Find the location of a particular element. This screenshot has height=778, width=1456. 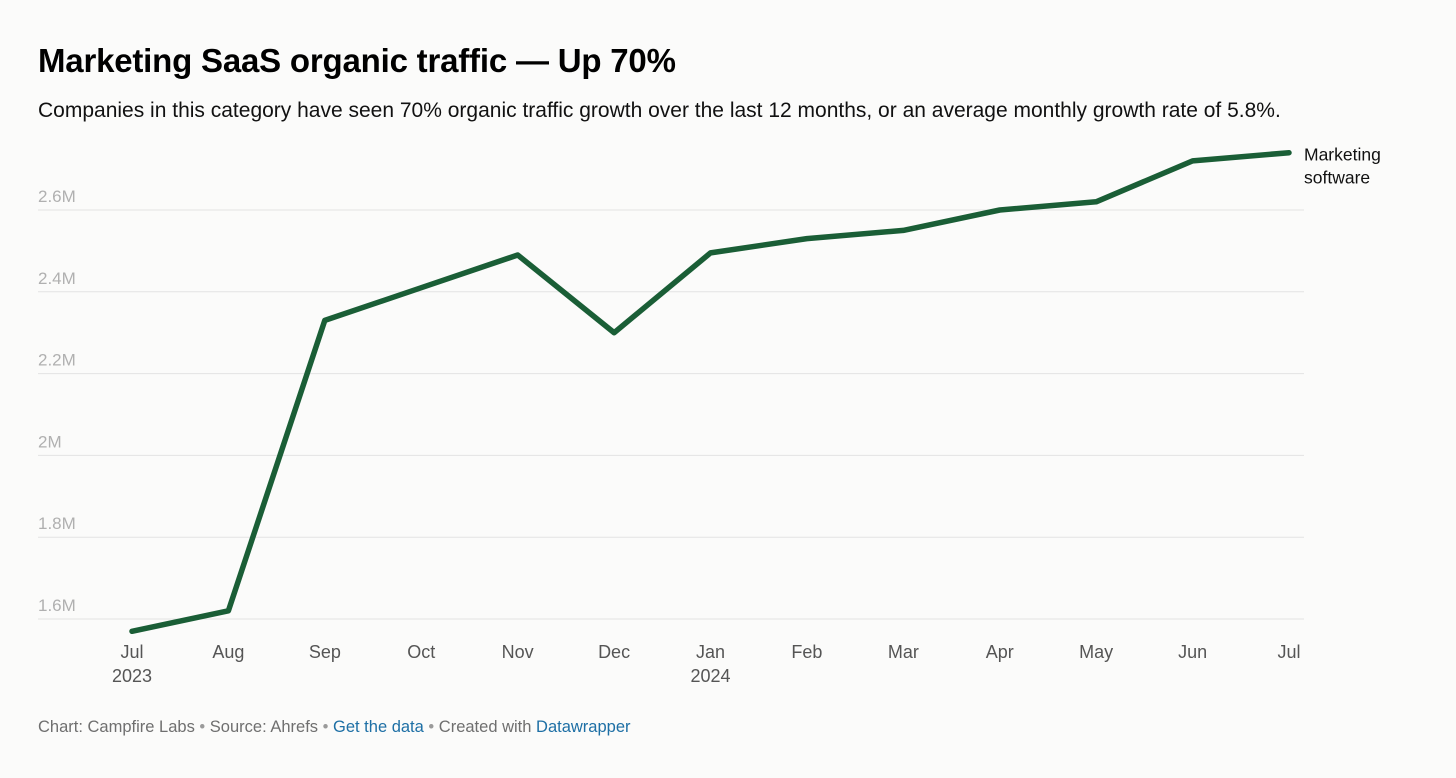

x-tick-label: Mar is located at coordinates (903, 652).